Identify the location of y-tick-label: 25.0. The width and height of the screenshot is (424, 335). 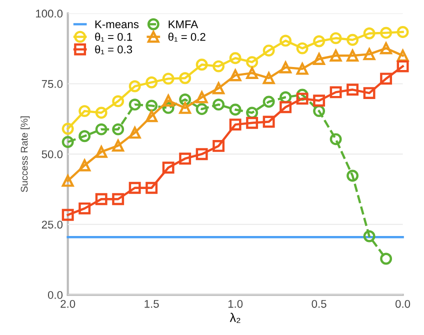
(52, 224).